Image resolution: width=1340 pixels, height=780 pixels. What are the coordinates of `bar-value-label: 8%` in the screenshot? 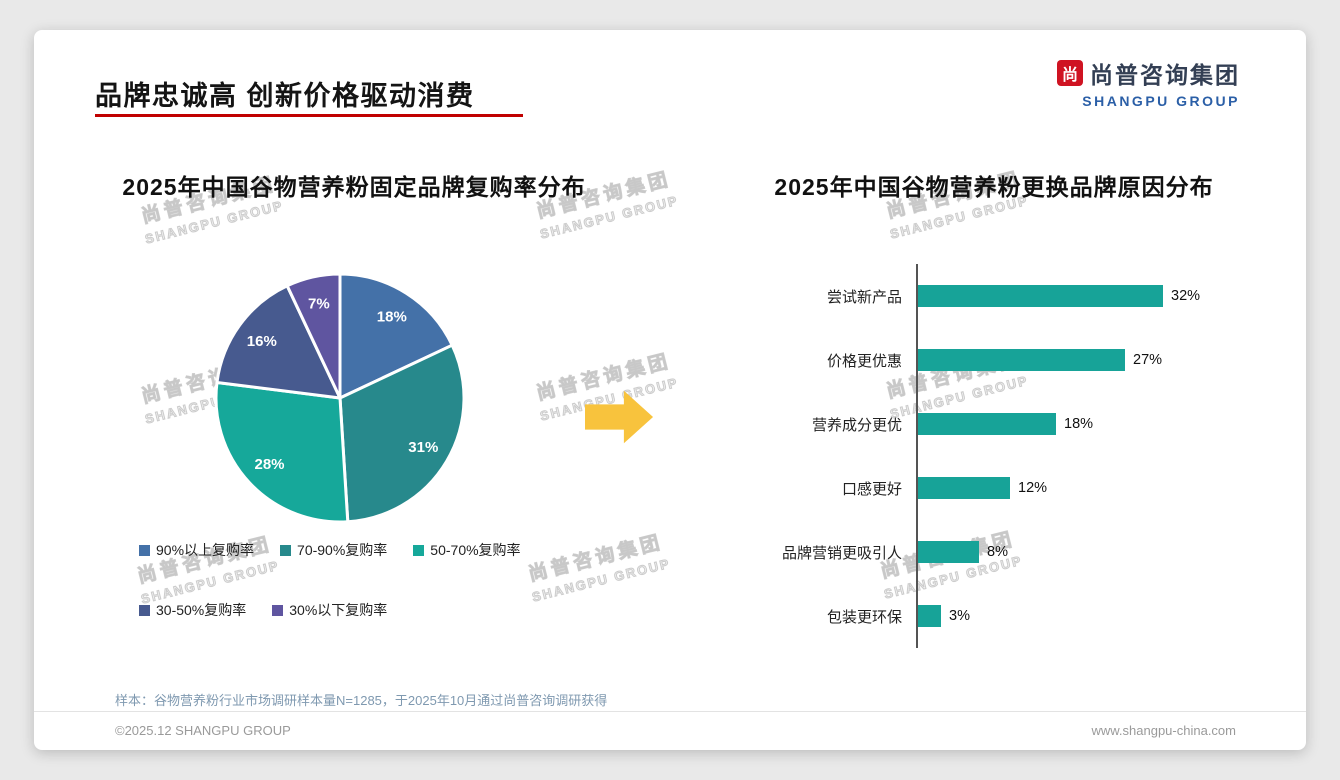 It's located at (997, 552).